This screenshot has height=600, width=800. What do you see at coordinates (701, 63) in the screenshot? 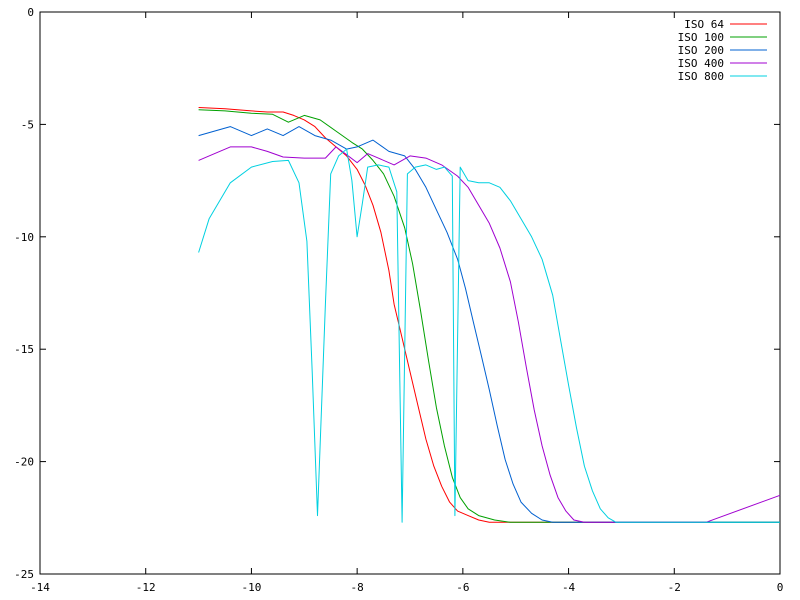
I see `legend-label: ISO 400` at bounding box center [701, 63].